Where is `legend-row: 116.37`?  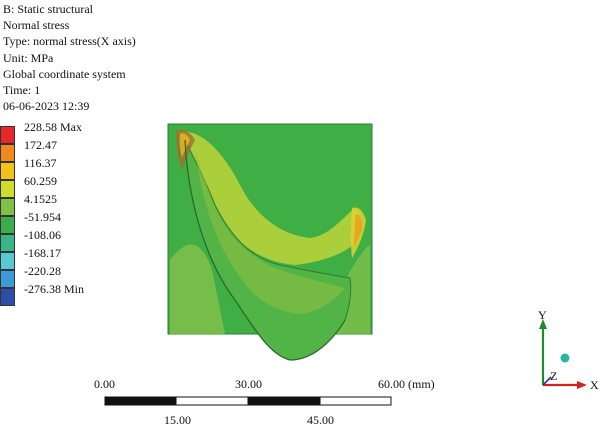
legend-row: 116.37 is located at coordinates (60, 169).